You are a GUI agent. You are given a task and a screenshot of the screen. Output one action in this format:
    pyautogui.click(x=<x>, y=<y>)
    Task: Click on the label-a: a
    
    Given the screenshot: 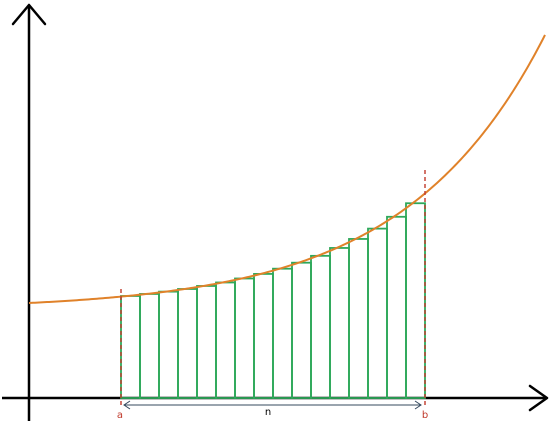 What is the action you would take?
    pyautogui.click(x=120, y=415)
    